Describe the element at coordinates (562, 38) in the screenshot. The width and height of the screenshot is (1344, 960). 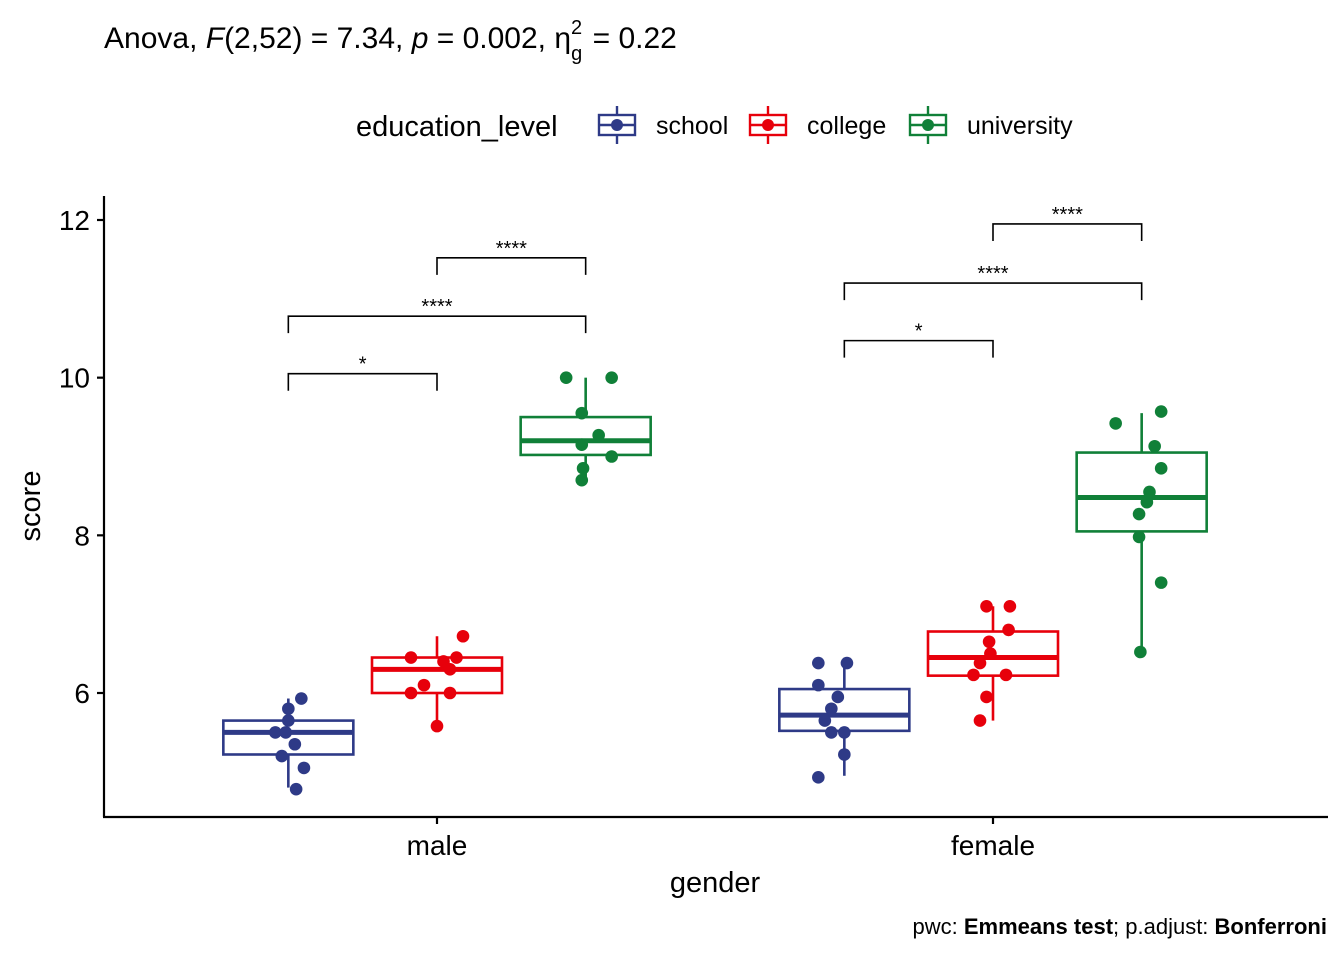
I see `title-eta: η` at that location.